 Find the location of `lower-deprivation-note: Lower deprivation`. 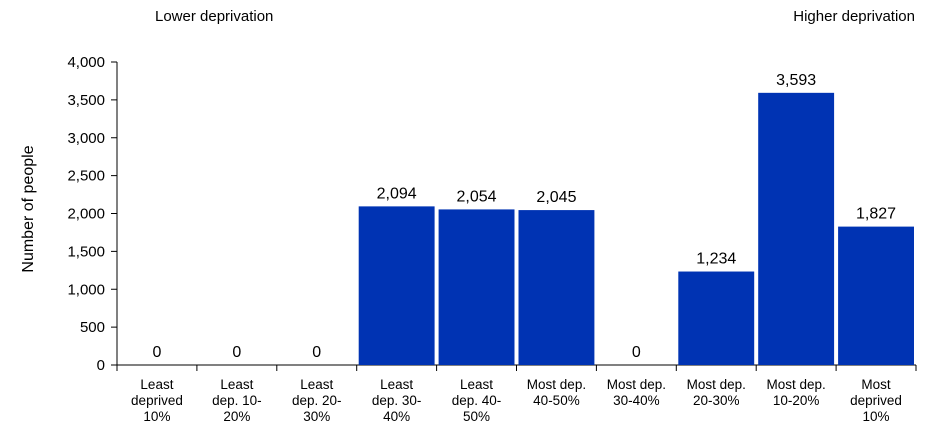

lower-deprivation-note: Lower deprivation is located at coordinates (214, 16).